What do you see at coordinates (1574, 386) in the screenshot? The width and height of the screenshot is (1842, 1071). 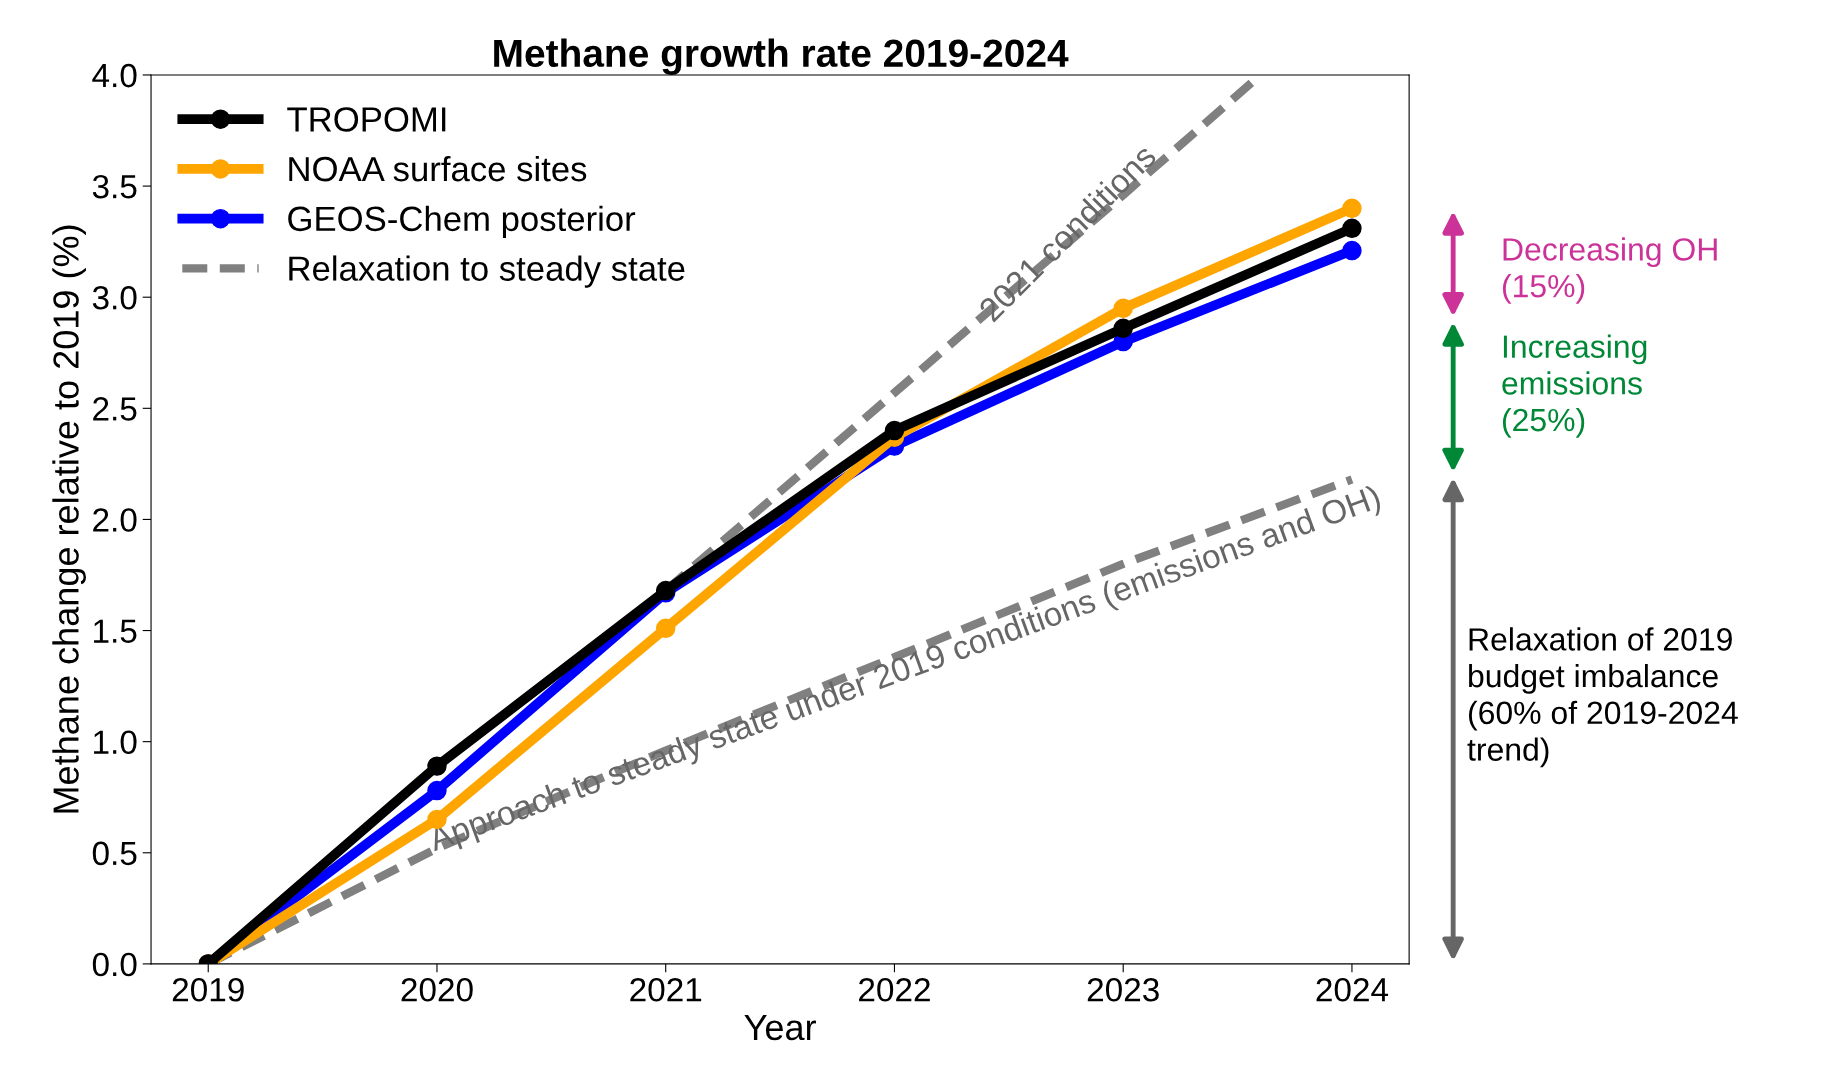 I see `text: Increasing emissions (25%)` at bounding box center [1574, 386].